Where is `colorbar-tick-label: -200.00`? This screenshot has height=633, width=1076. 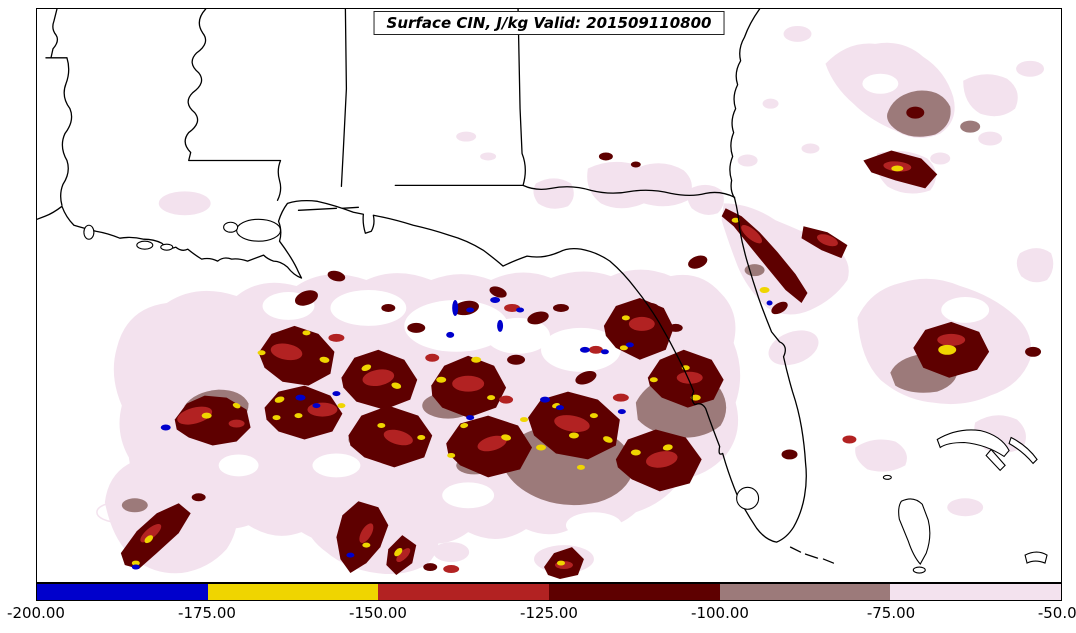 colorbar-tick-label: -200.00 is located at coordinates (36, 613).